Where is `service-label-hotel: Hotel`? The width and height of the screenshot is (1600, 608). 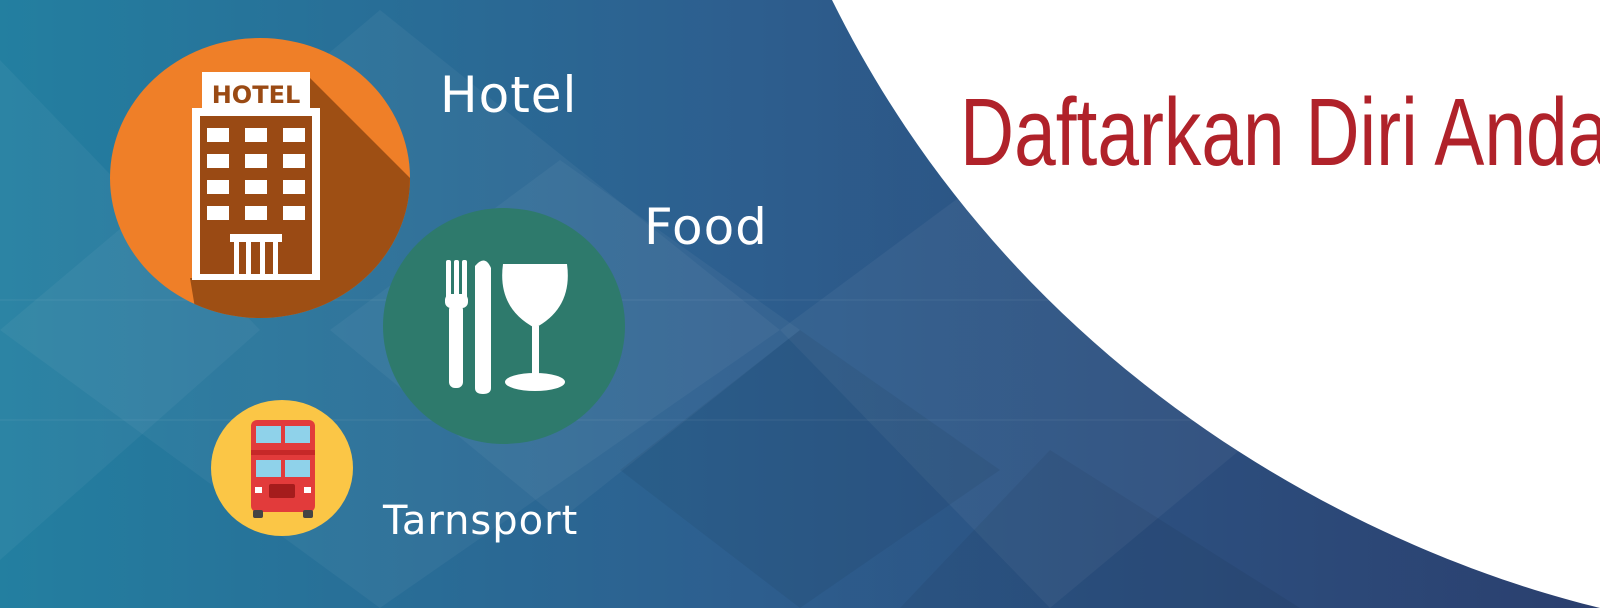 service-label-hotel: Hotel is located at coordinates (509, 95).